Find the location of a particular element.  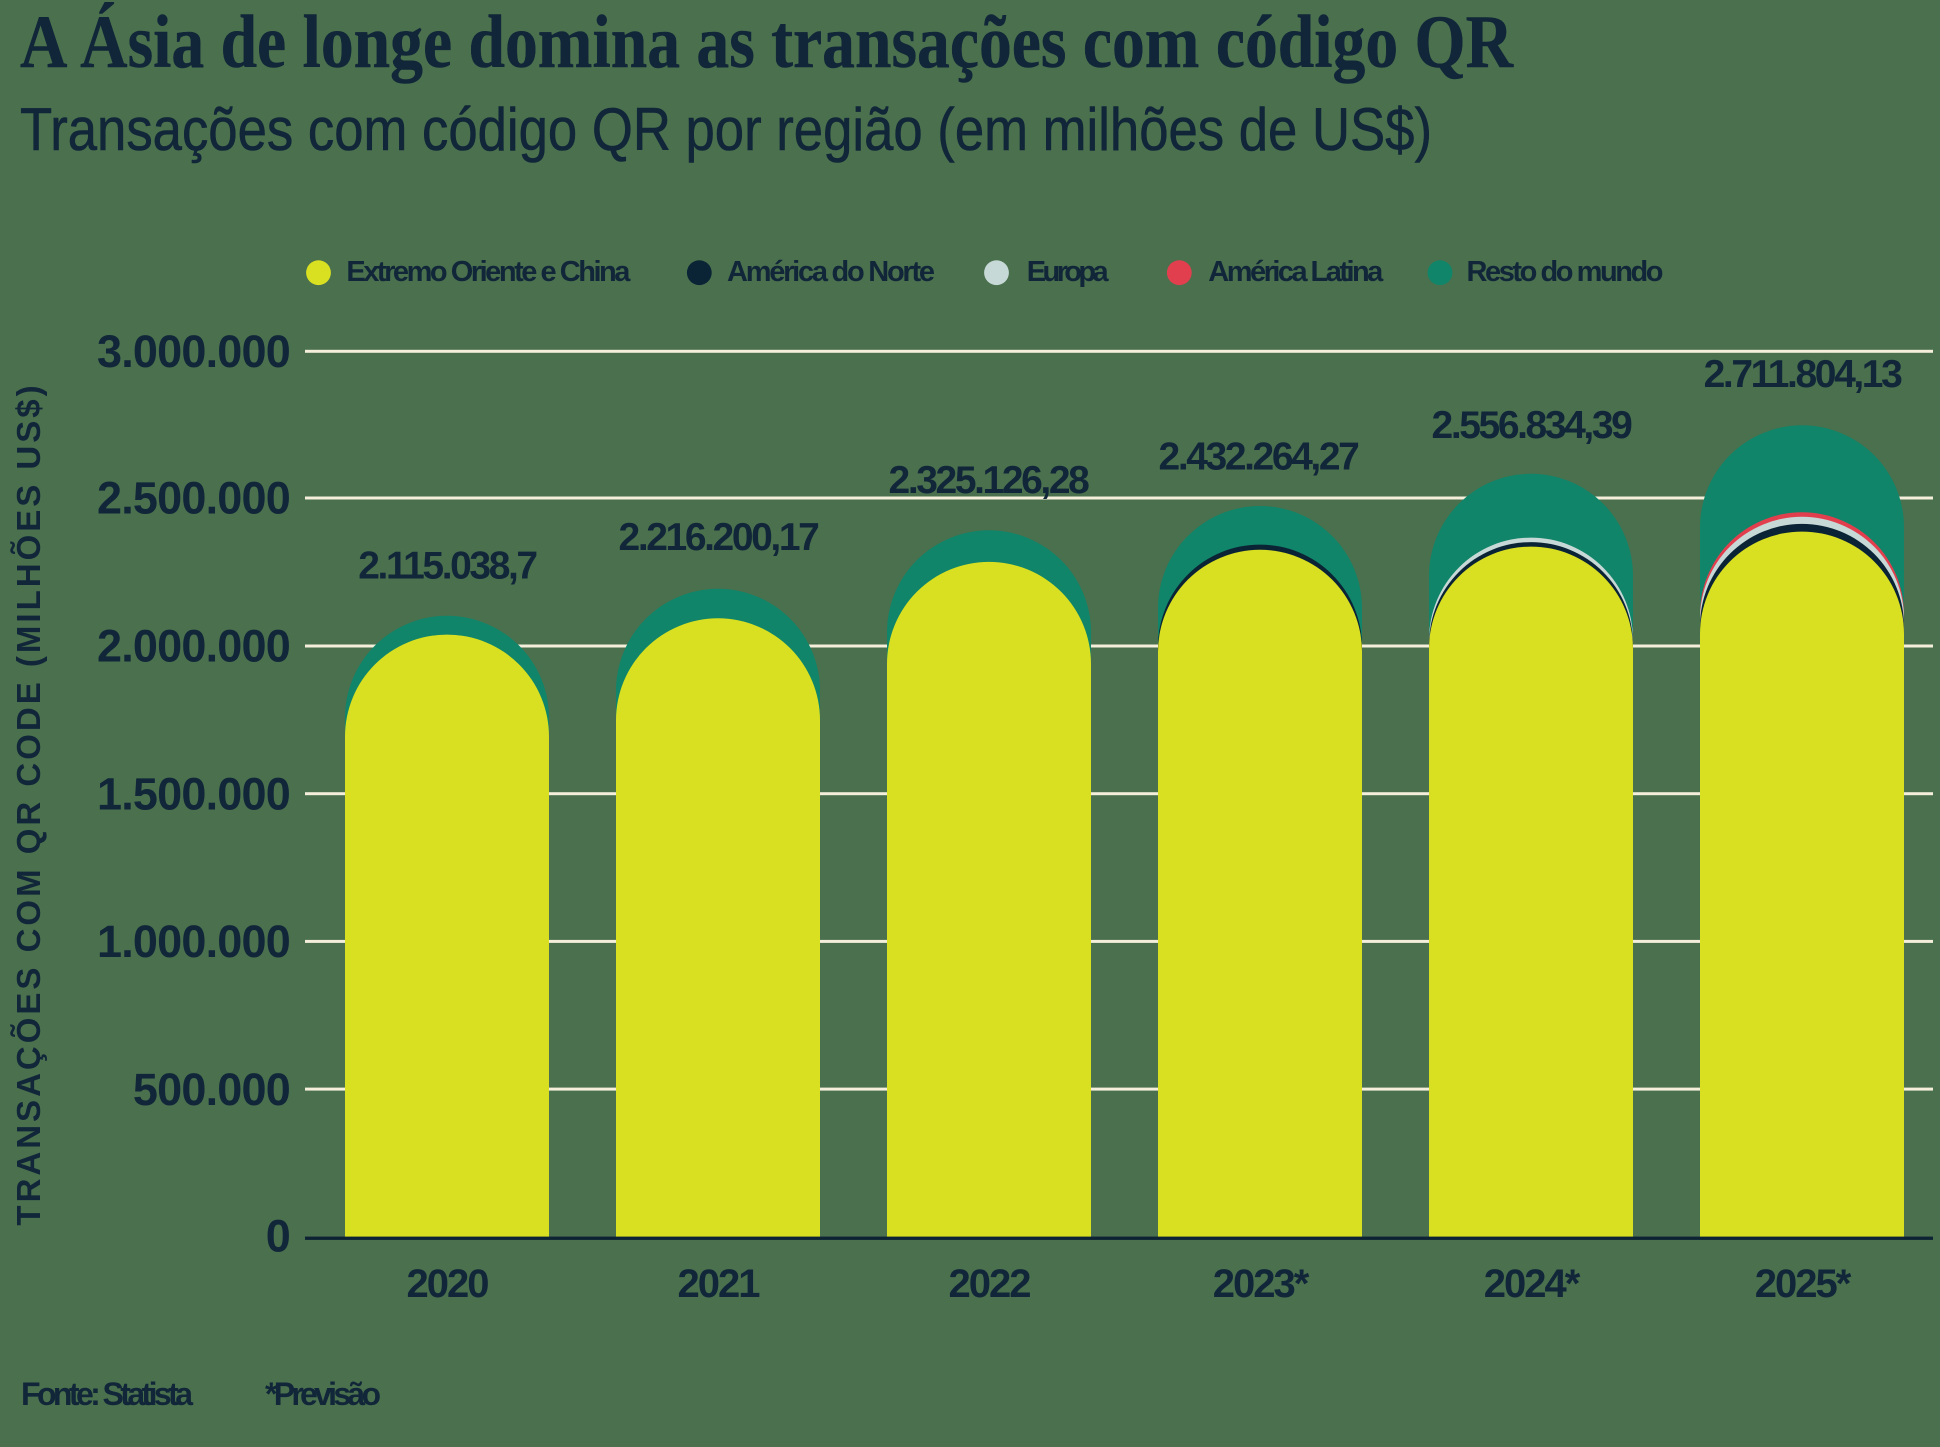

svg-text: América do Norte is located at coordinates (831, 272).